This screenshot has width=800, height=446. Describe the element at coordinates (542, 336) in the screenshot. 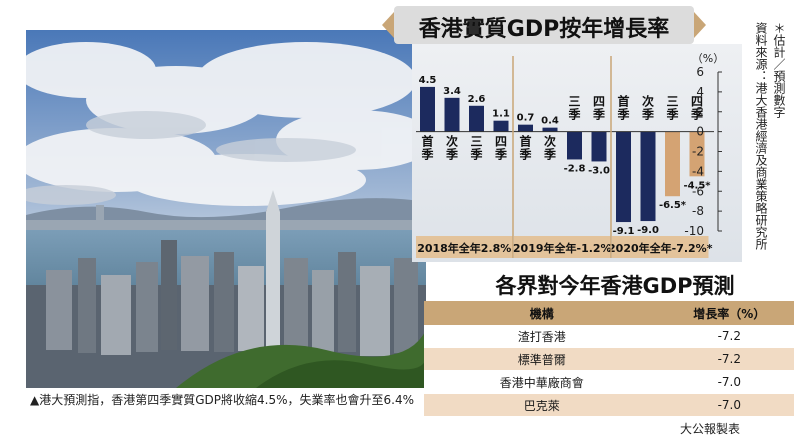

I see `institution-cell: 渣打香港` at that location.